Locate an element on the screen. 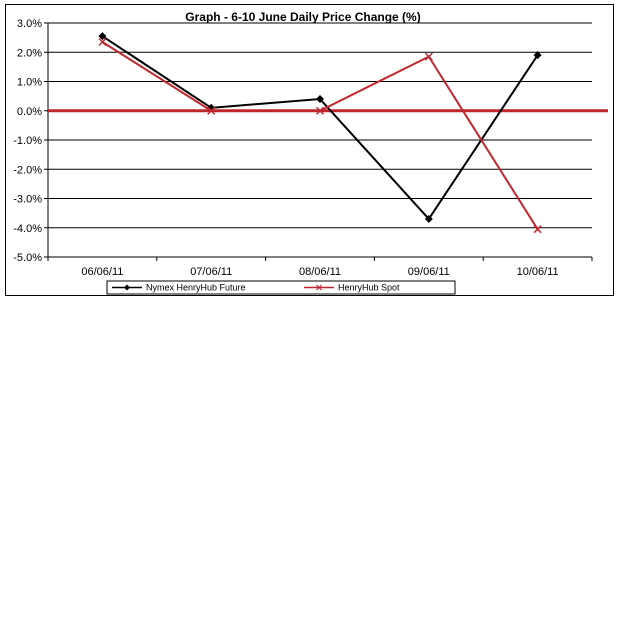  legend-entry: Nymex HenryHub Future is located at coordinates (179, 288).